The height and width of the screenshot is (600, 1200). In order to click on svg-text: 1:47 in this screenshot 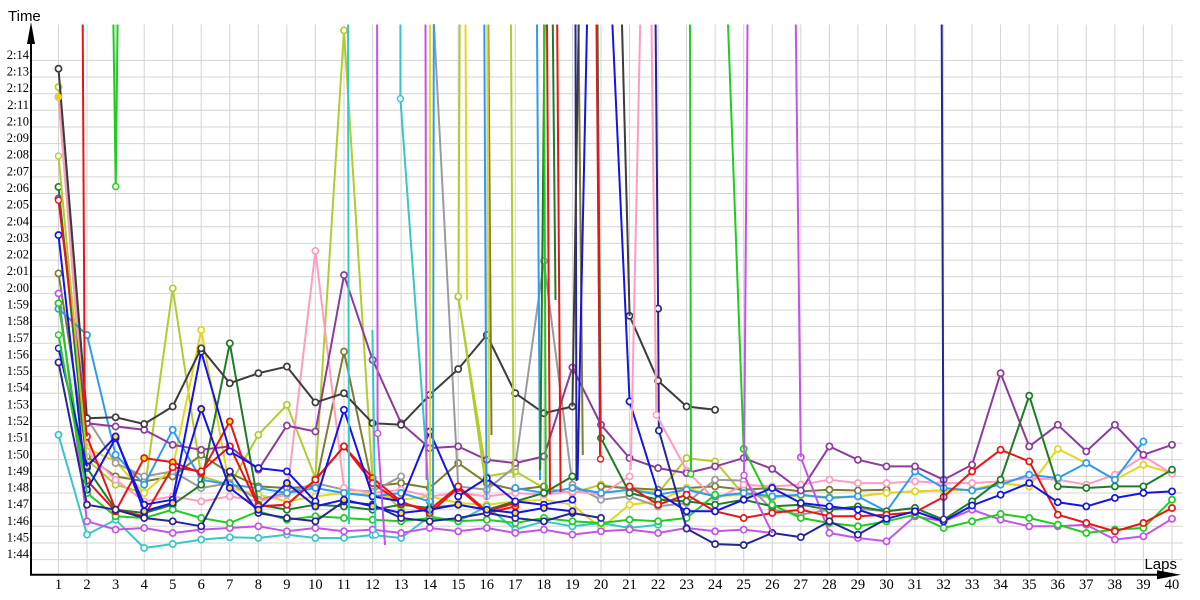, I will do `click(18, 504)`.